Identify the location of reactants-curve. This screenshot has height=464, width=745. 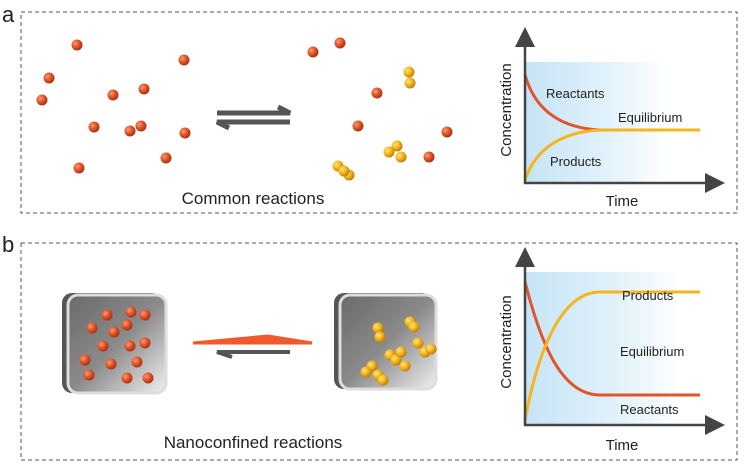
(611, 339).